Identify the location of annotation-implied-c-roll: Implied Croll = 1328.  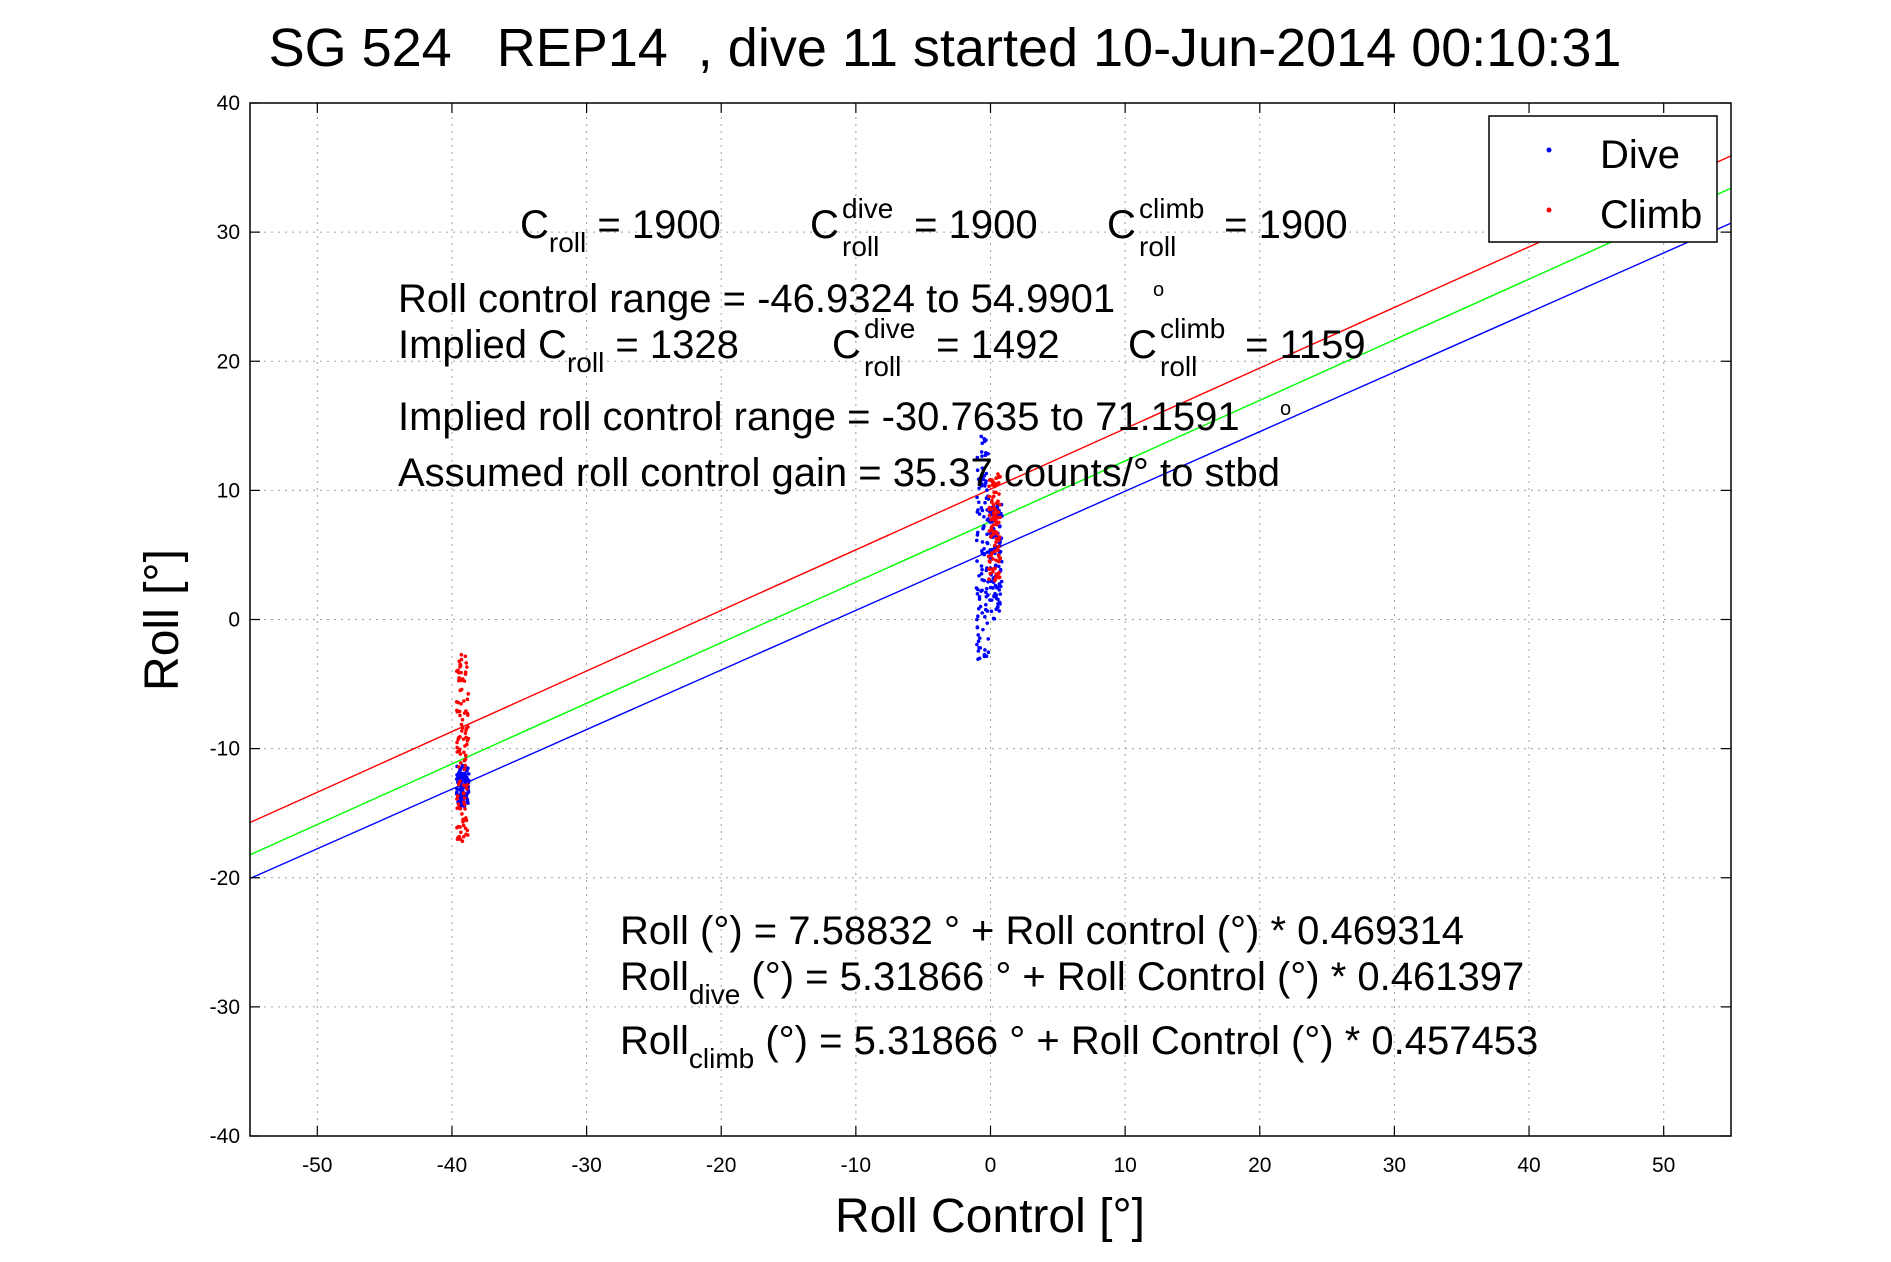
(568, 350).